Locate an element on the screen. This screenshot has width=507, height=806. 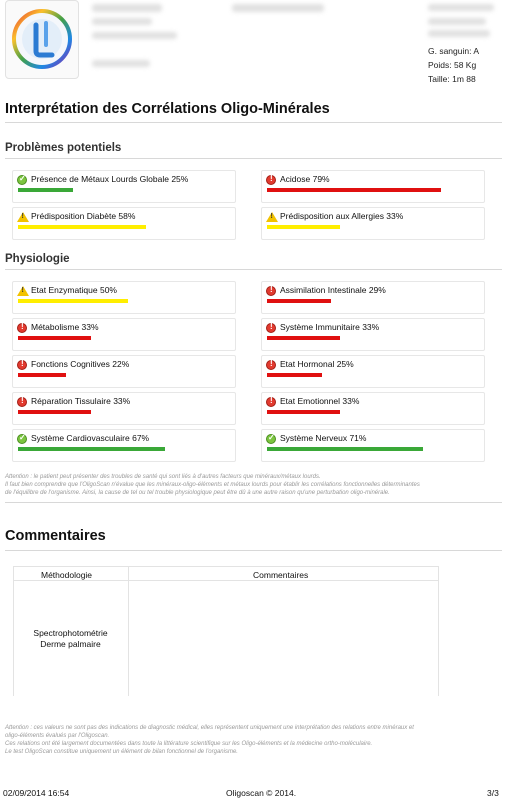
indicator-label: Système Nerveux 71% is located at coordinates (323, 438).